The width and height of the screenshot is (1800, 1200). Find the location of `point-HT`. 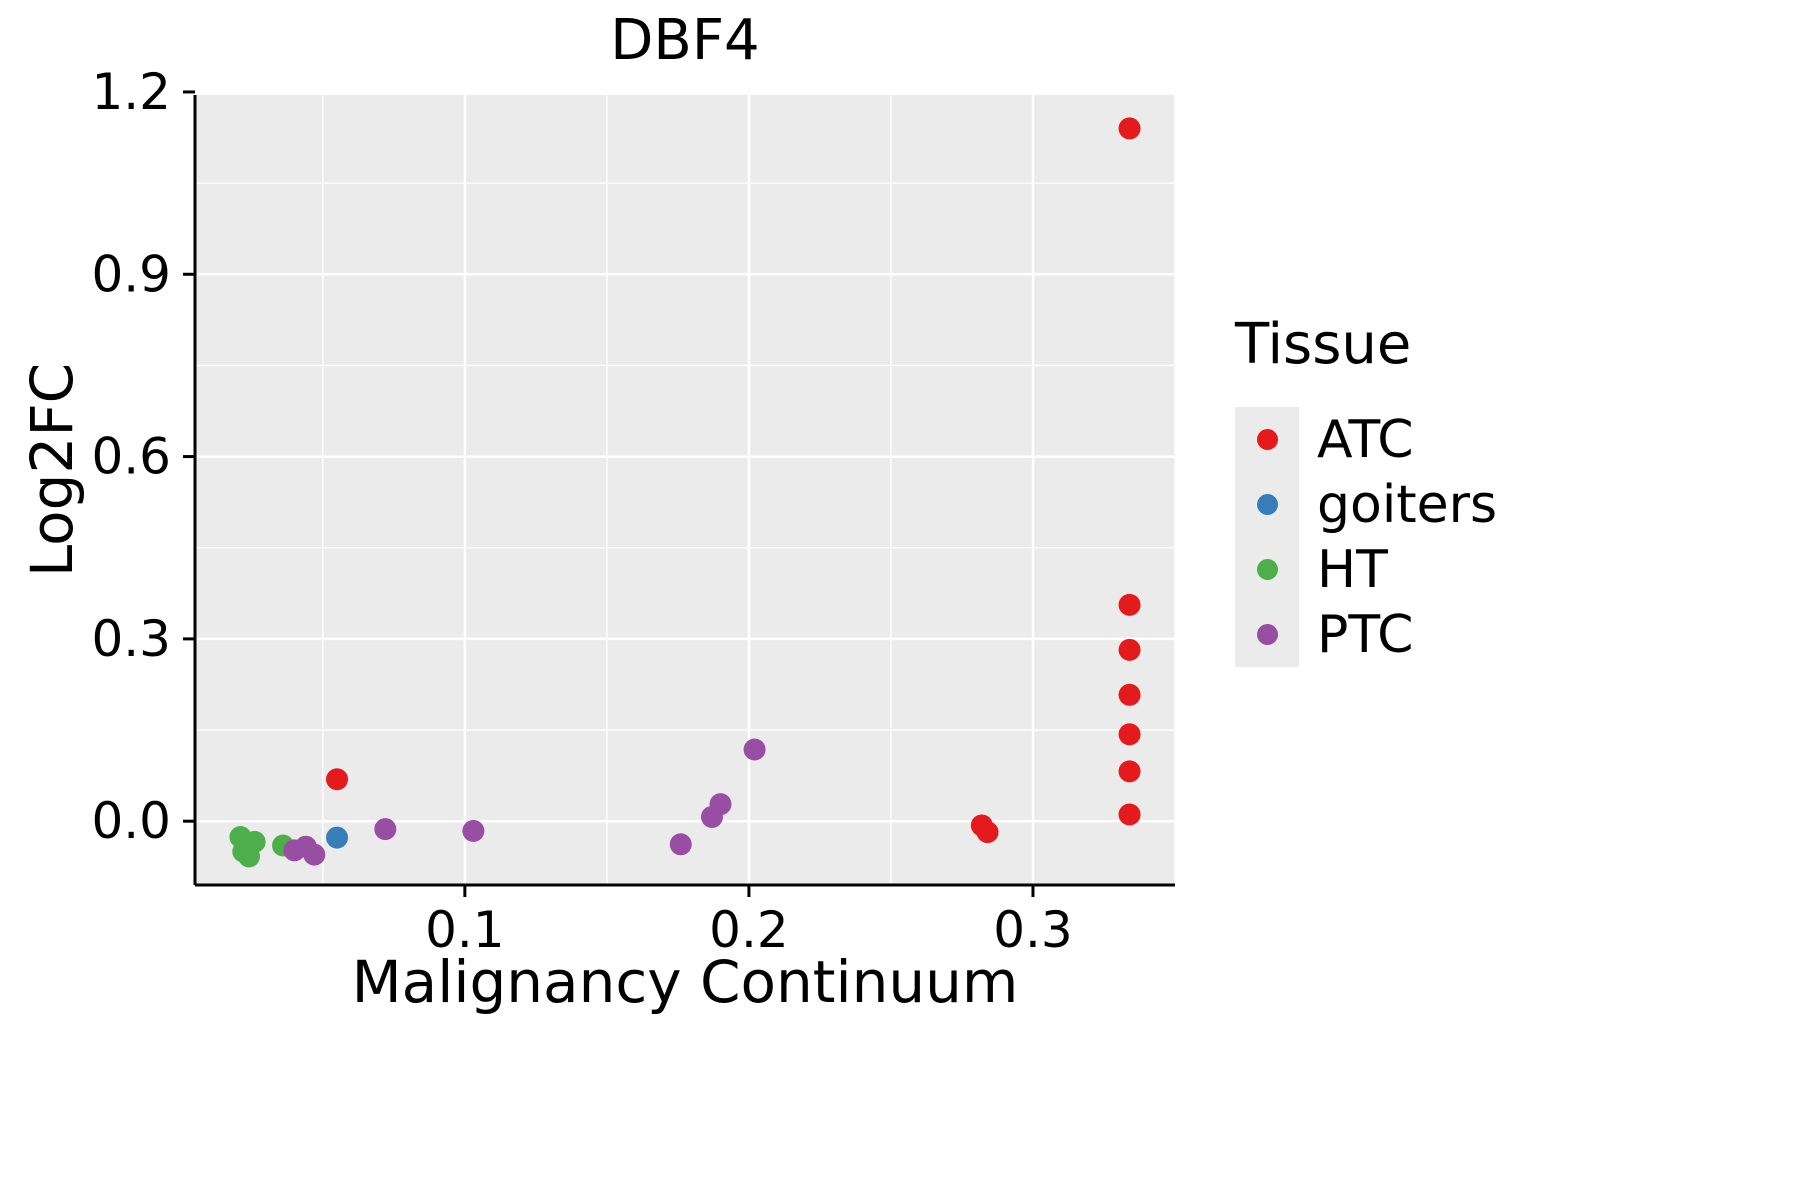

point-HT is located at coordinates (248, 856).